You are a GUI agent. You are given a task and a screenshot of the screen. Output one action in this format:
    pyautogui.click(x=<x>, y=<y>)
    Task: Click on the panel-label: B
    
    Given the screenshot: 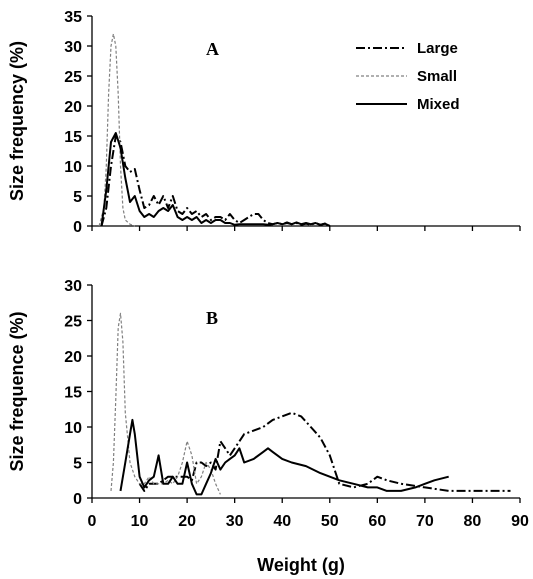 What is the action you would take?
    pyautogui.click(x=212, y=318)
    